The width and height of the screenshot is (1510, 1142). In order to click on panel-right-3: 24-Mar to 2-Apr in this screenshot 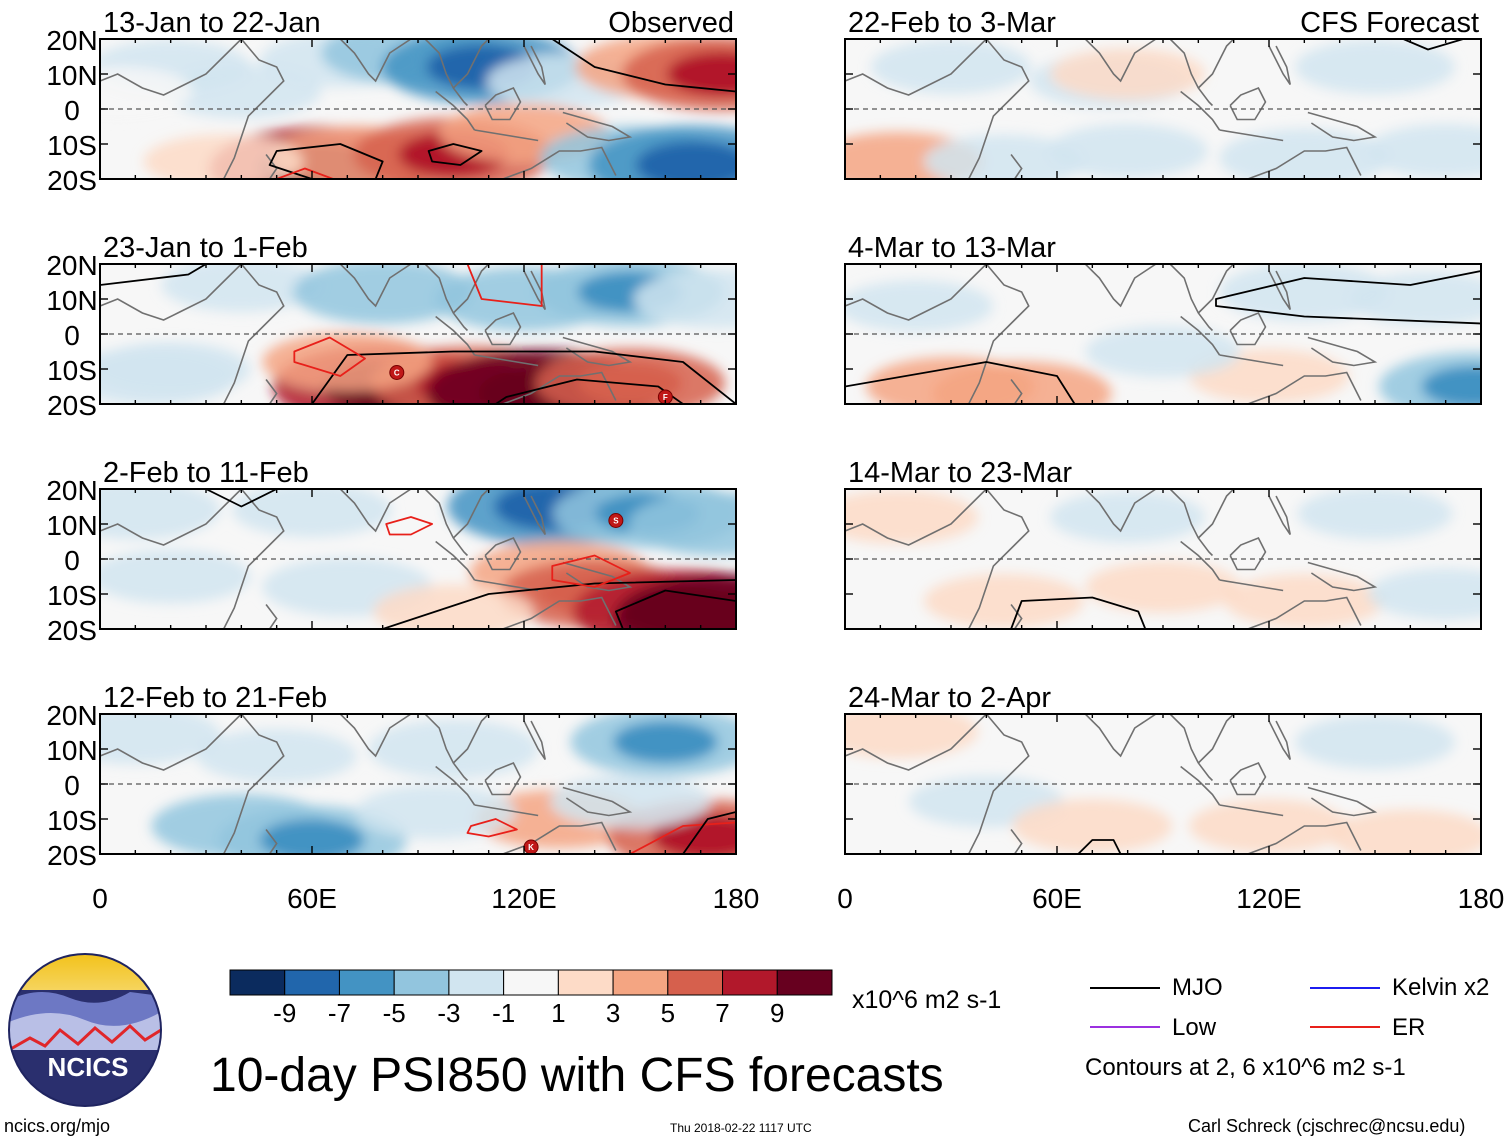, I will do `click(1163, 768)`.